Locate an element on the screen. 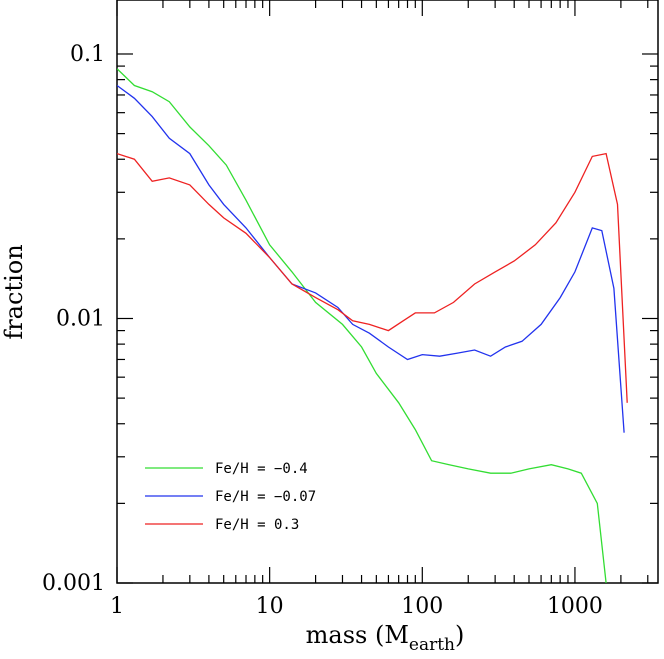 The height and width of the screenshot is (659, 664). x-tick-label: 100 is located at coordinates (422, 606).